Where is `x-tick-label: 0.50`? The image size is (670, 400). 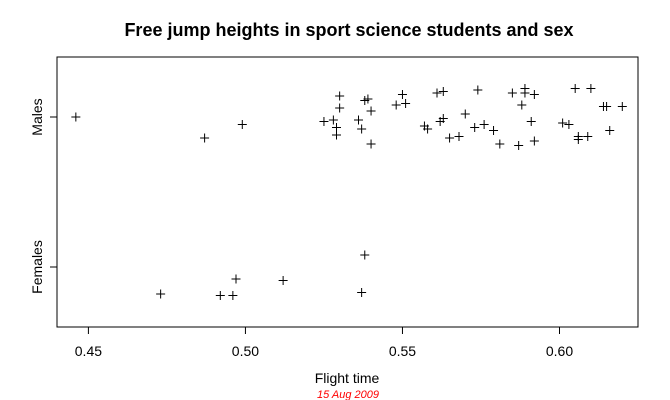 x-tick-label: 0.50 is located at coordinates (245, 351).